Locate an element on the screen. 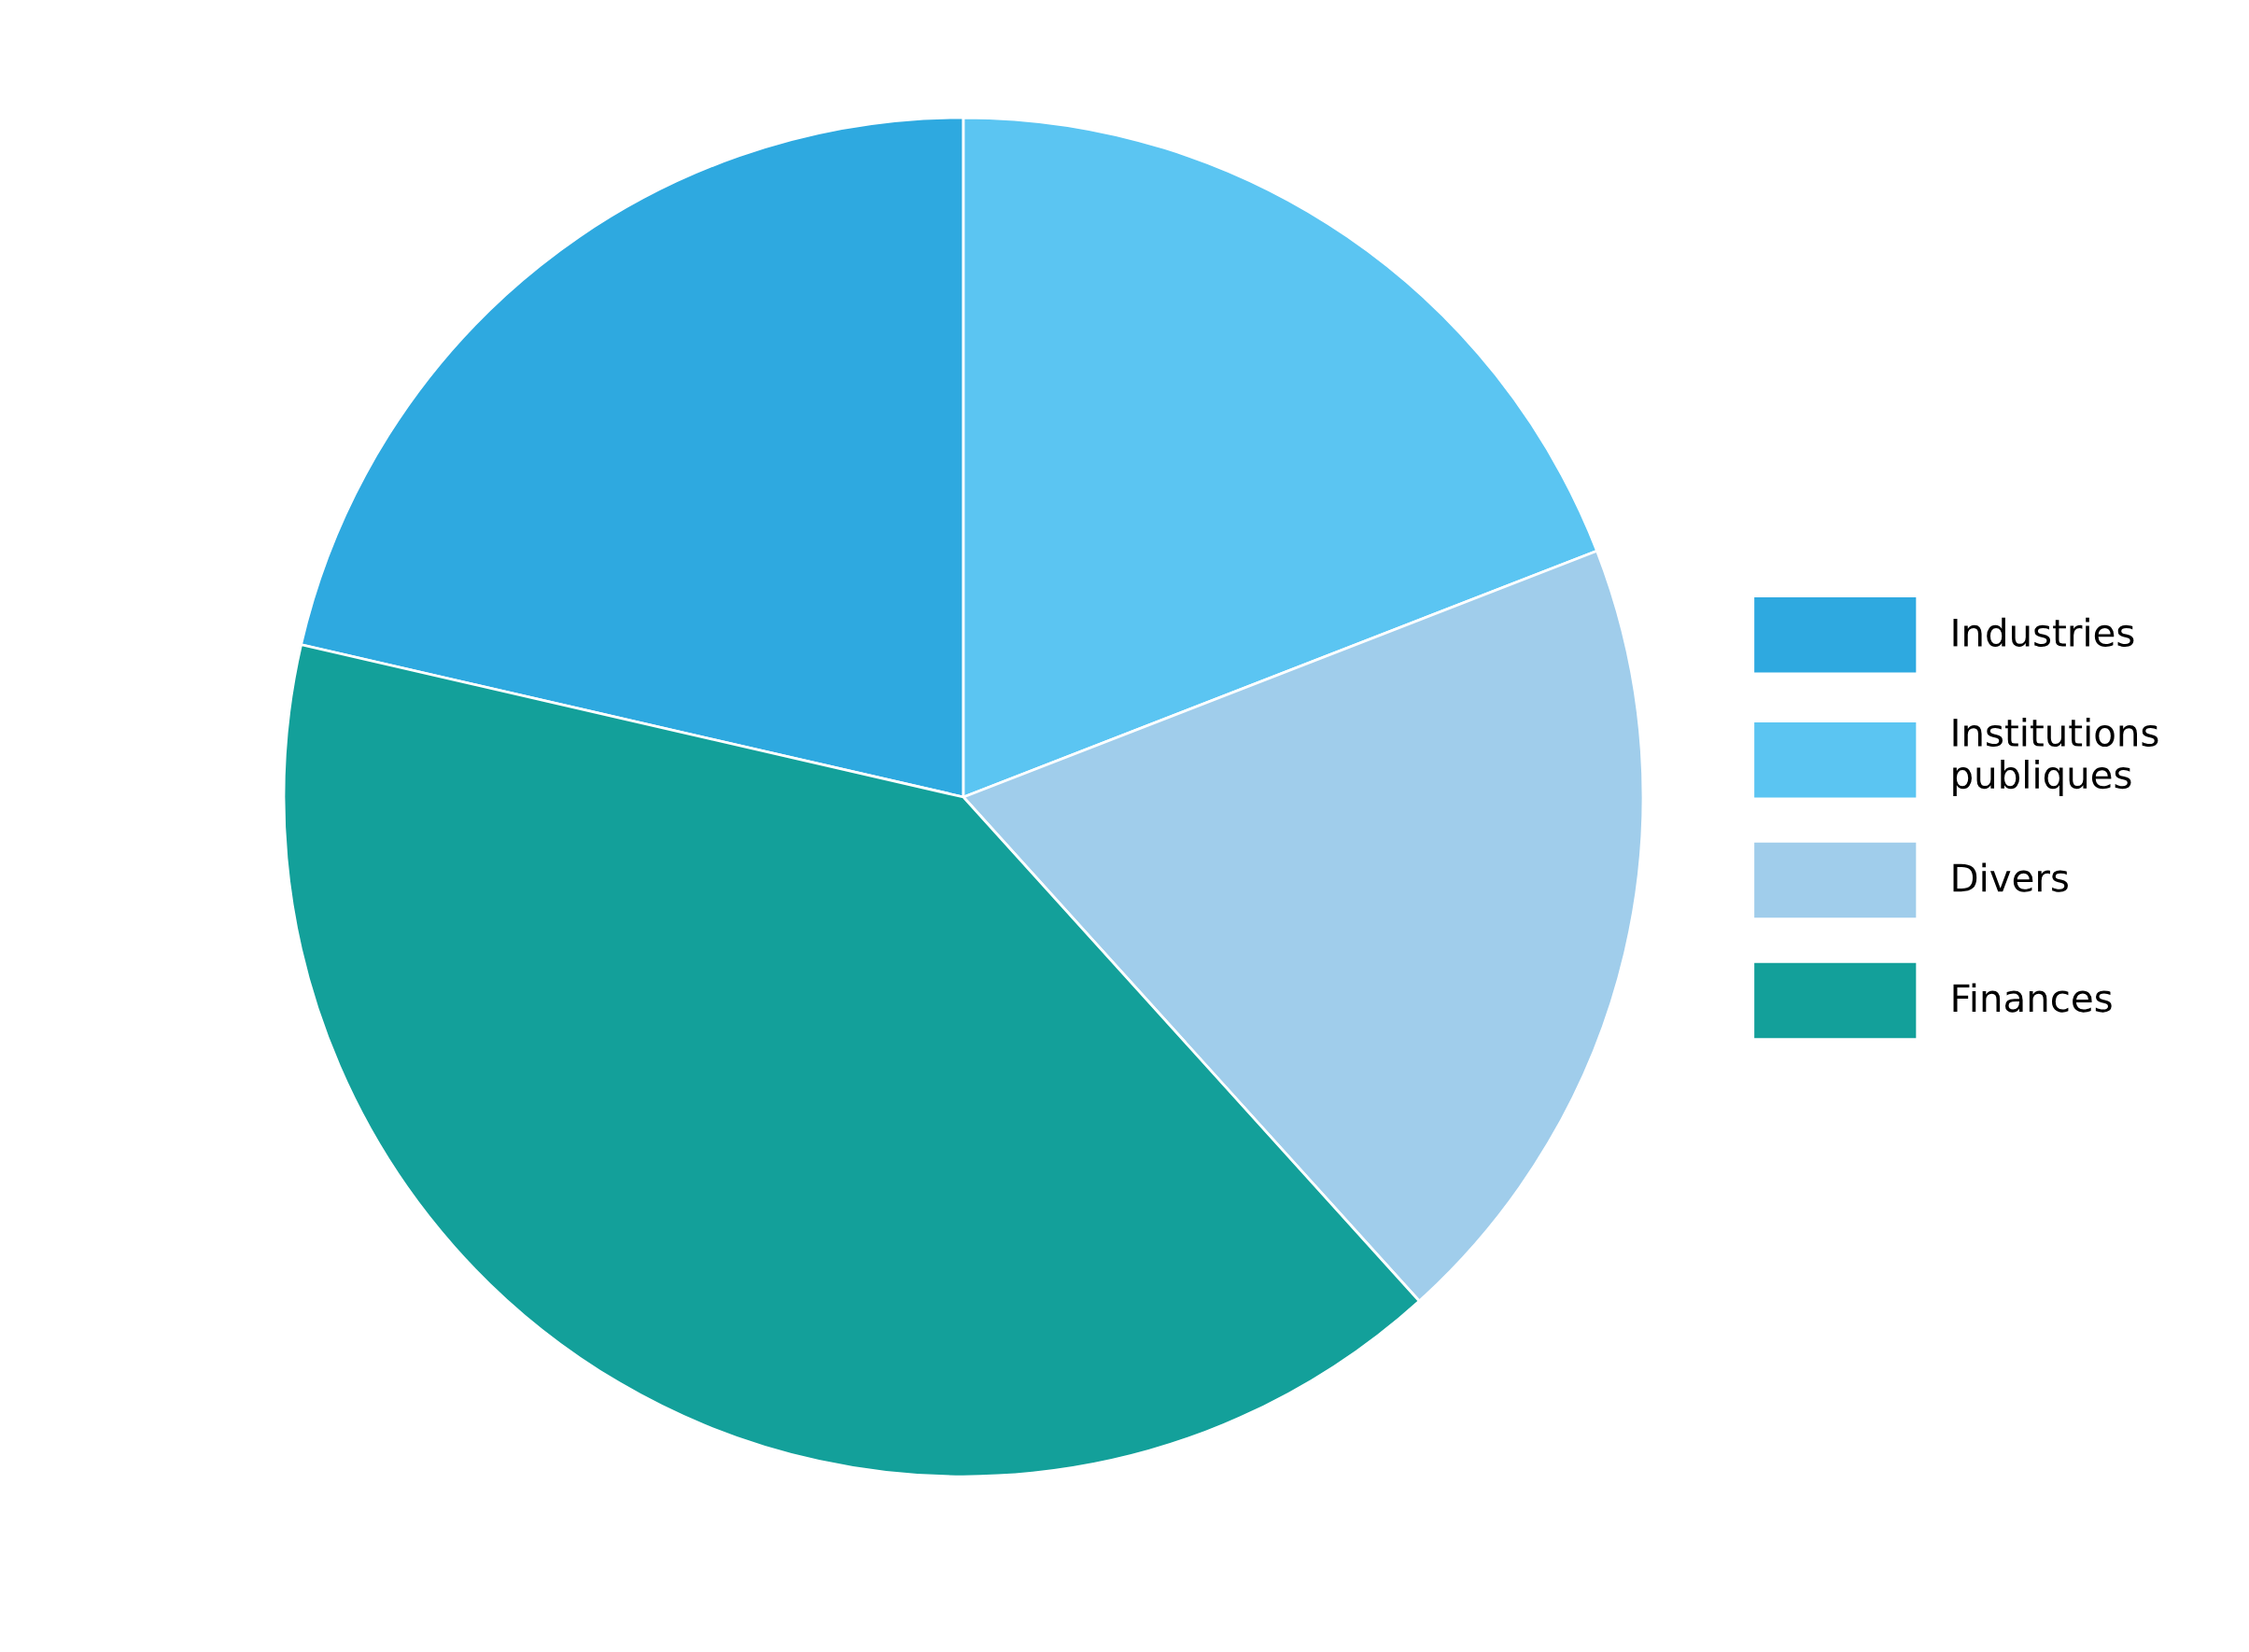 This screenshot has width=2249, height=1652. legend-label: Institutions publiques is located at coordinates (2055, 757).